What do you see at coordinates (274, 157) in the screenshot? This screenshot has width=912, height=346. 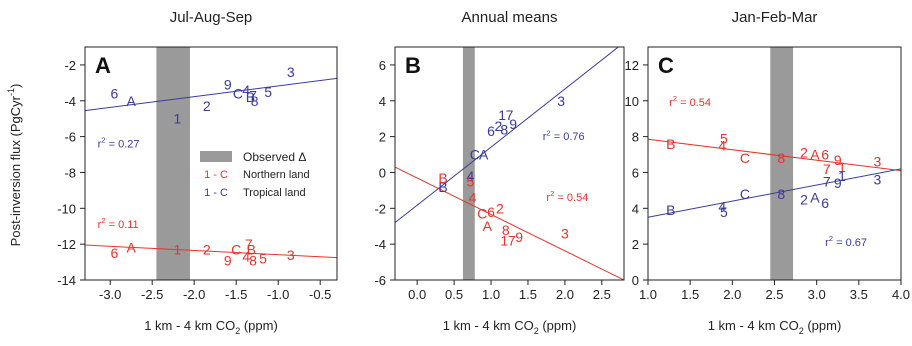 I see `legend-band-label: Observed Δ` at bounding box center [274, 157].